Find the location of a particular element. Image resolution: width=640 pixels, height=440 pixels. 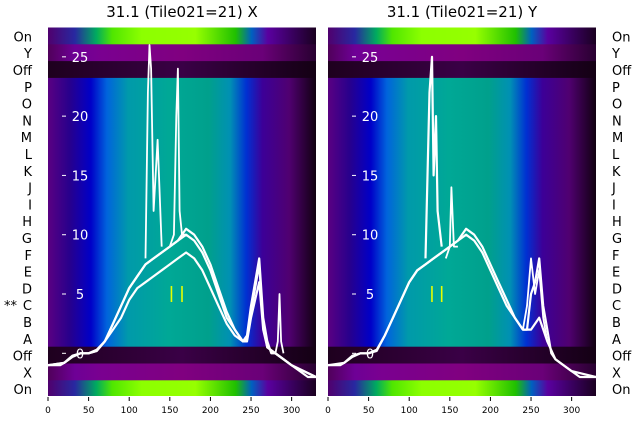

x-tick-label: 0 is located at coordinates (328, 411).